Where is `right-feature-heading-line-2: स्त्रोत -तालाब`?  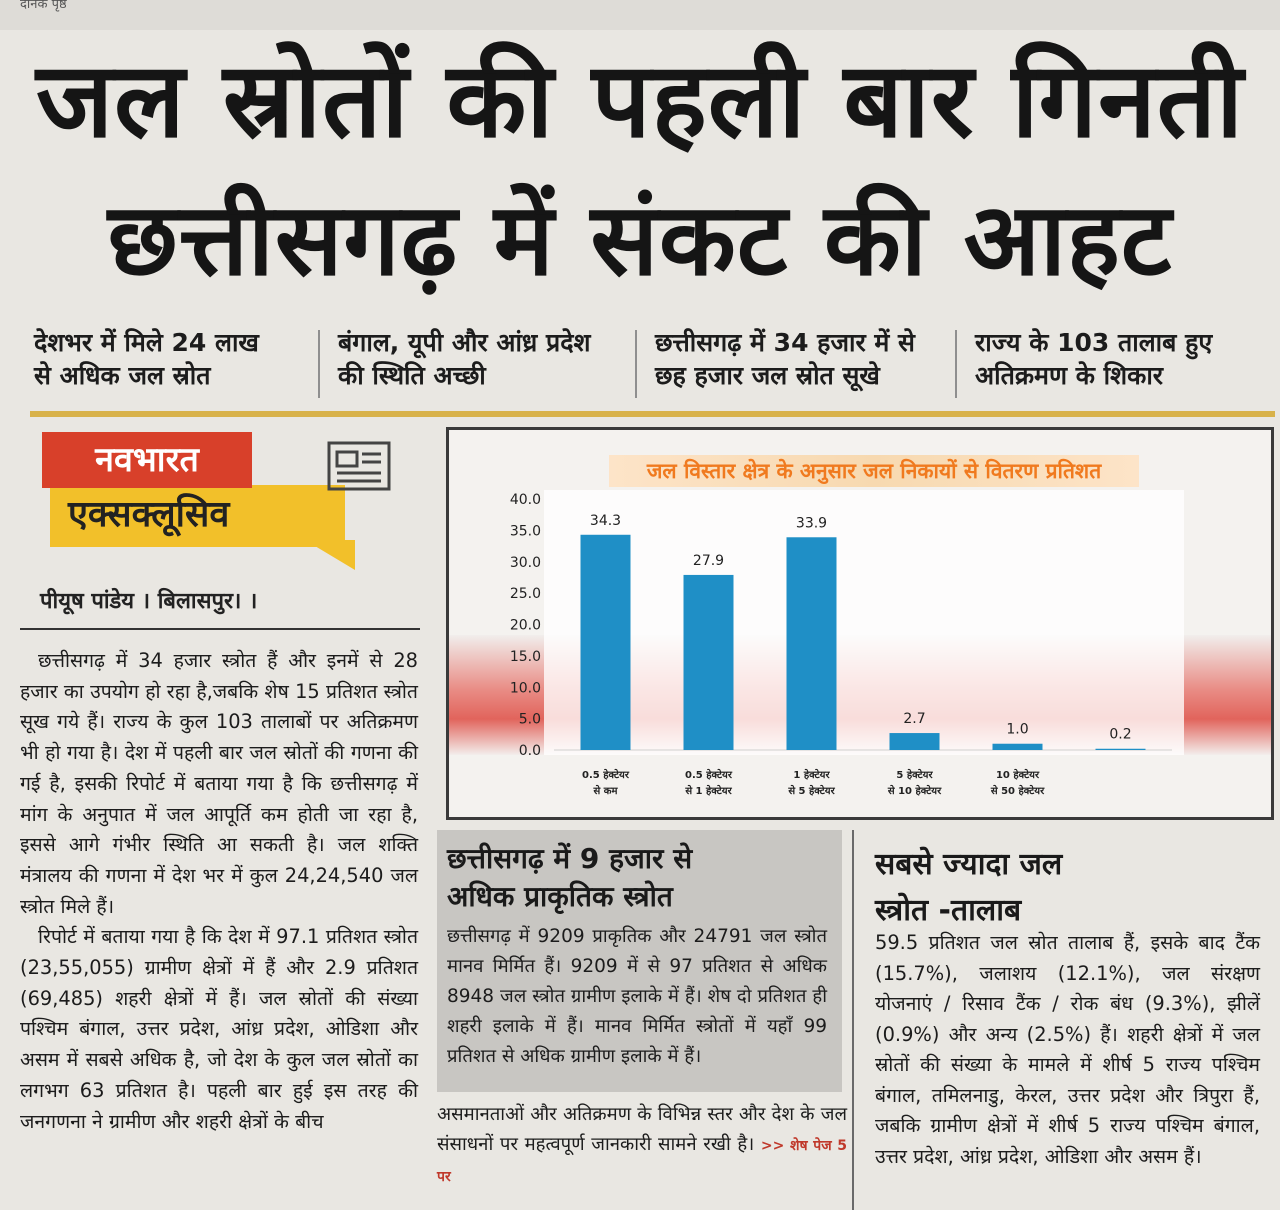 right-feature-heading-line-2: स्त्रोत -तालाब is located at coordinates (948, 910).